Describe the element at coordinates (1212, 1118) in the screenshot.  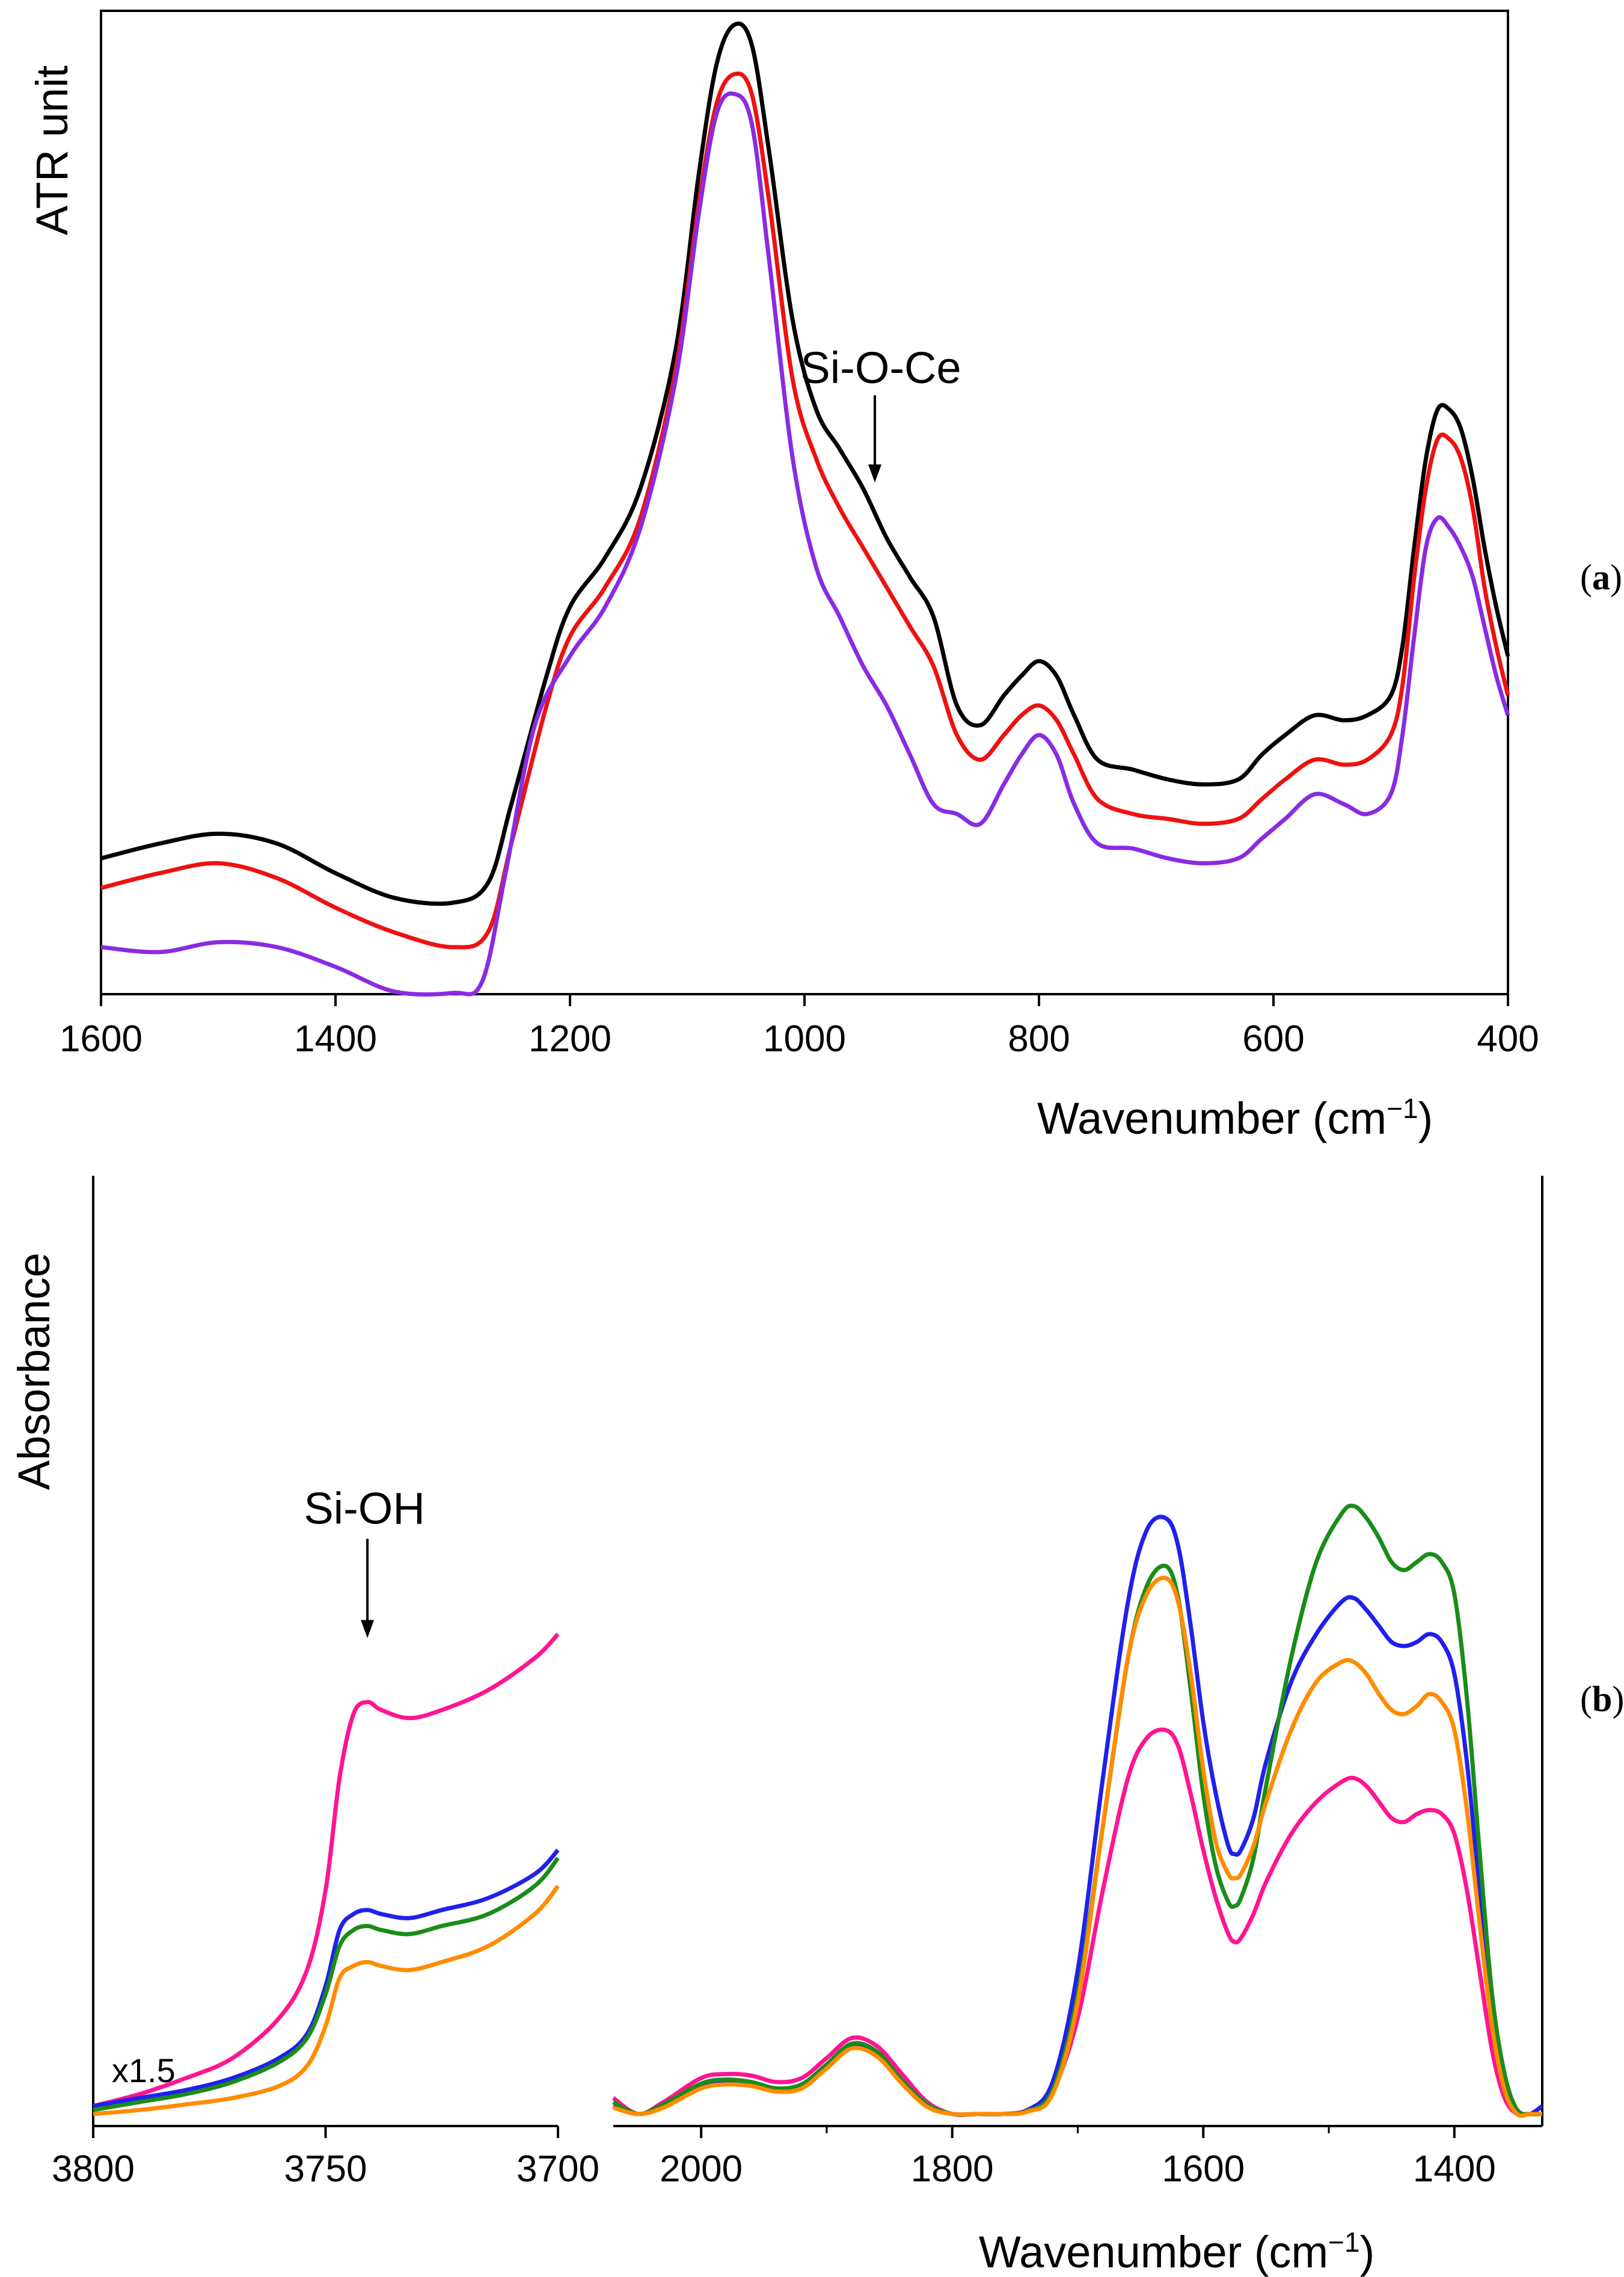
I see `panel-a-x-axis-title-main: Wavenumber (cm` at that location.